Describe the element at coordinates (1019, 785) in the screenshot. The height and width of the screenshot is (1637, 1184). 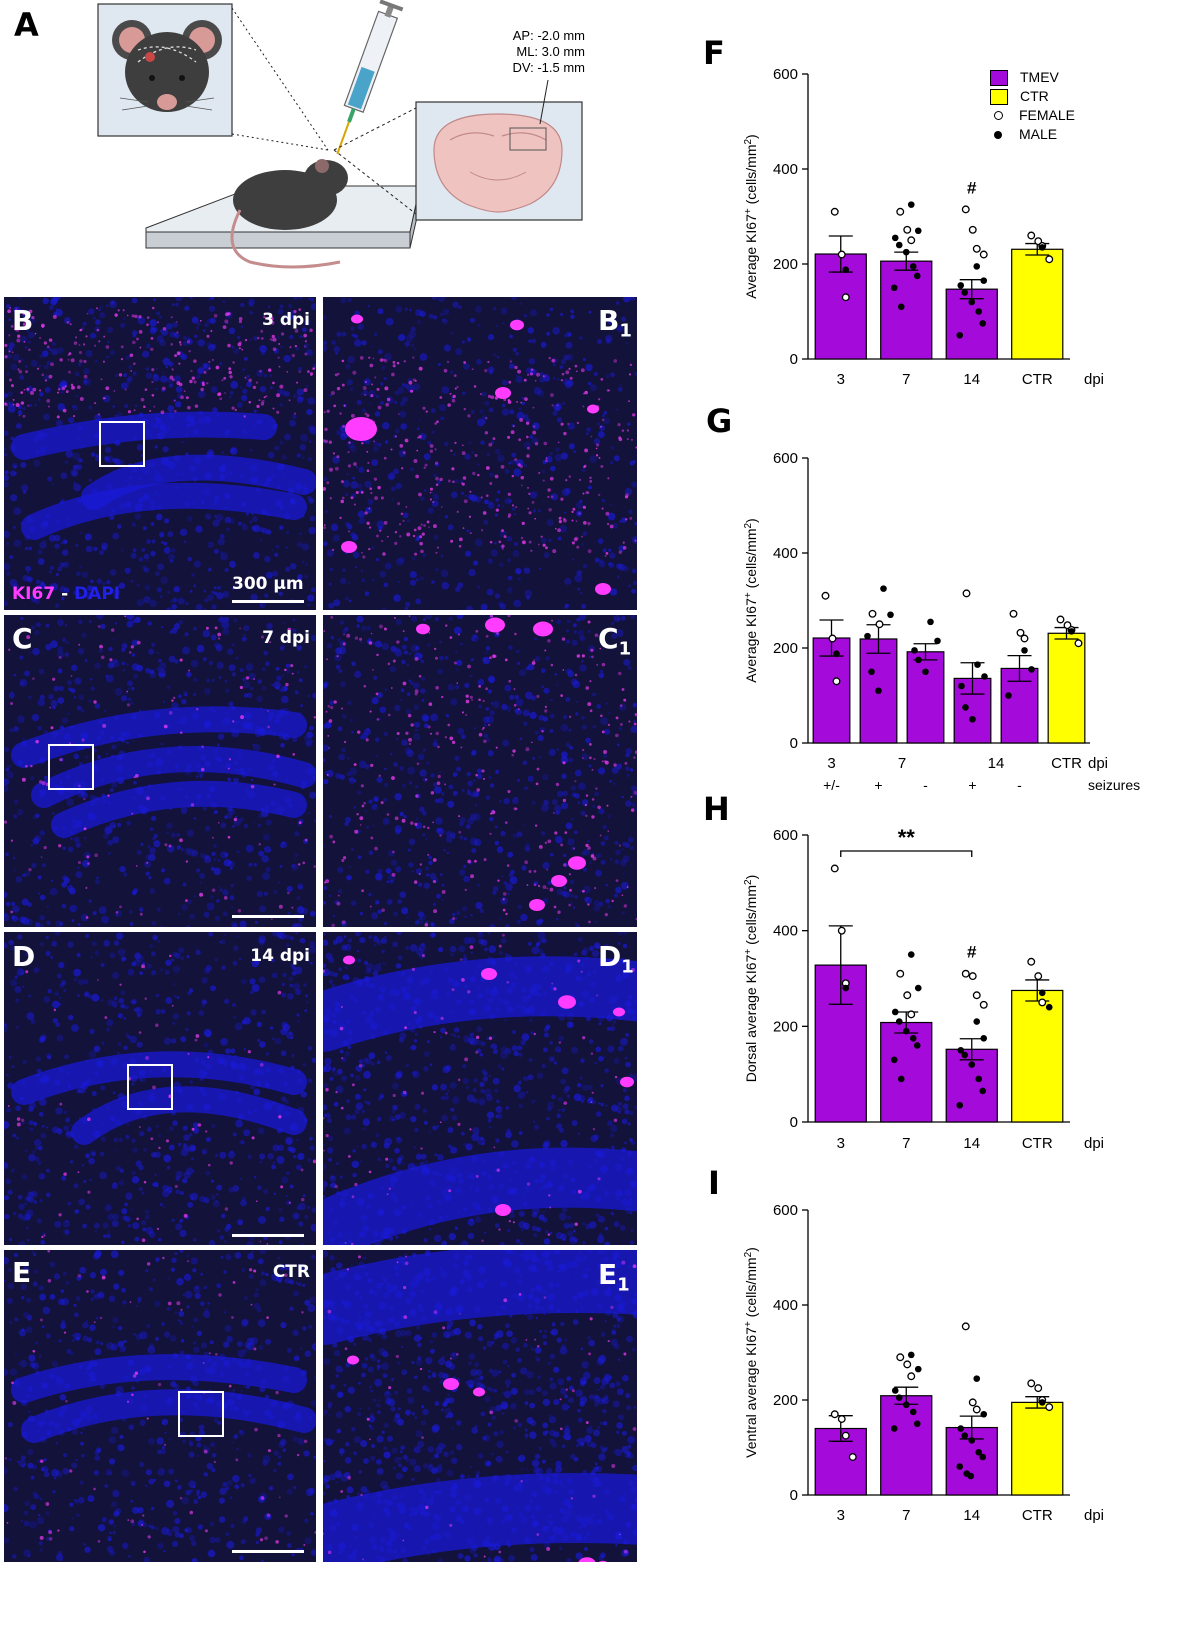
I see `seizure-label: -` at that location.